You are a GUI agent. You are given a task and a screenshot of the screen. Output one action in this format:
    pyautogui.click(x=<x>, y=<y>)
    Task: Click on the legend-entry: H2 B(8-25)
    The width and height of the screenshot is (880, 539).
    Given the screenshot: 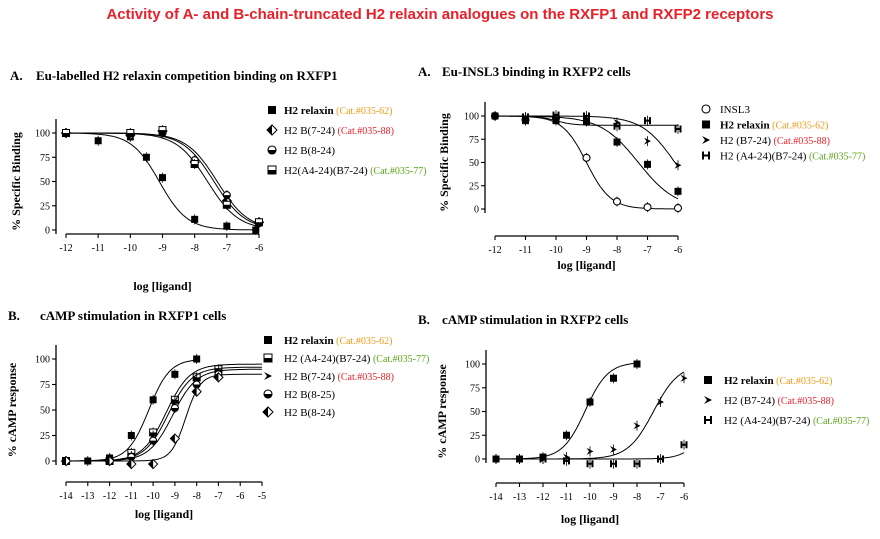 What is the action you would take?
    pyautogui.click(x=299, y=395)
    